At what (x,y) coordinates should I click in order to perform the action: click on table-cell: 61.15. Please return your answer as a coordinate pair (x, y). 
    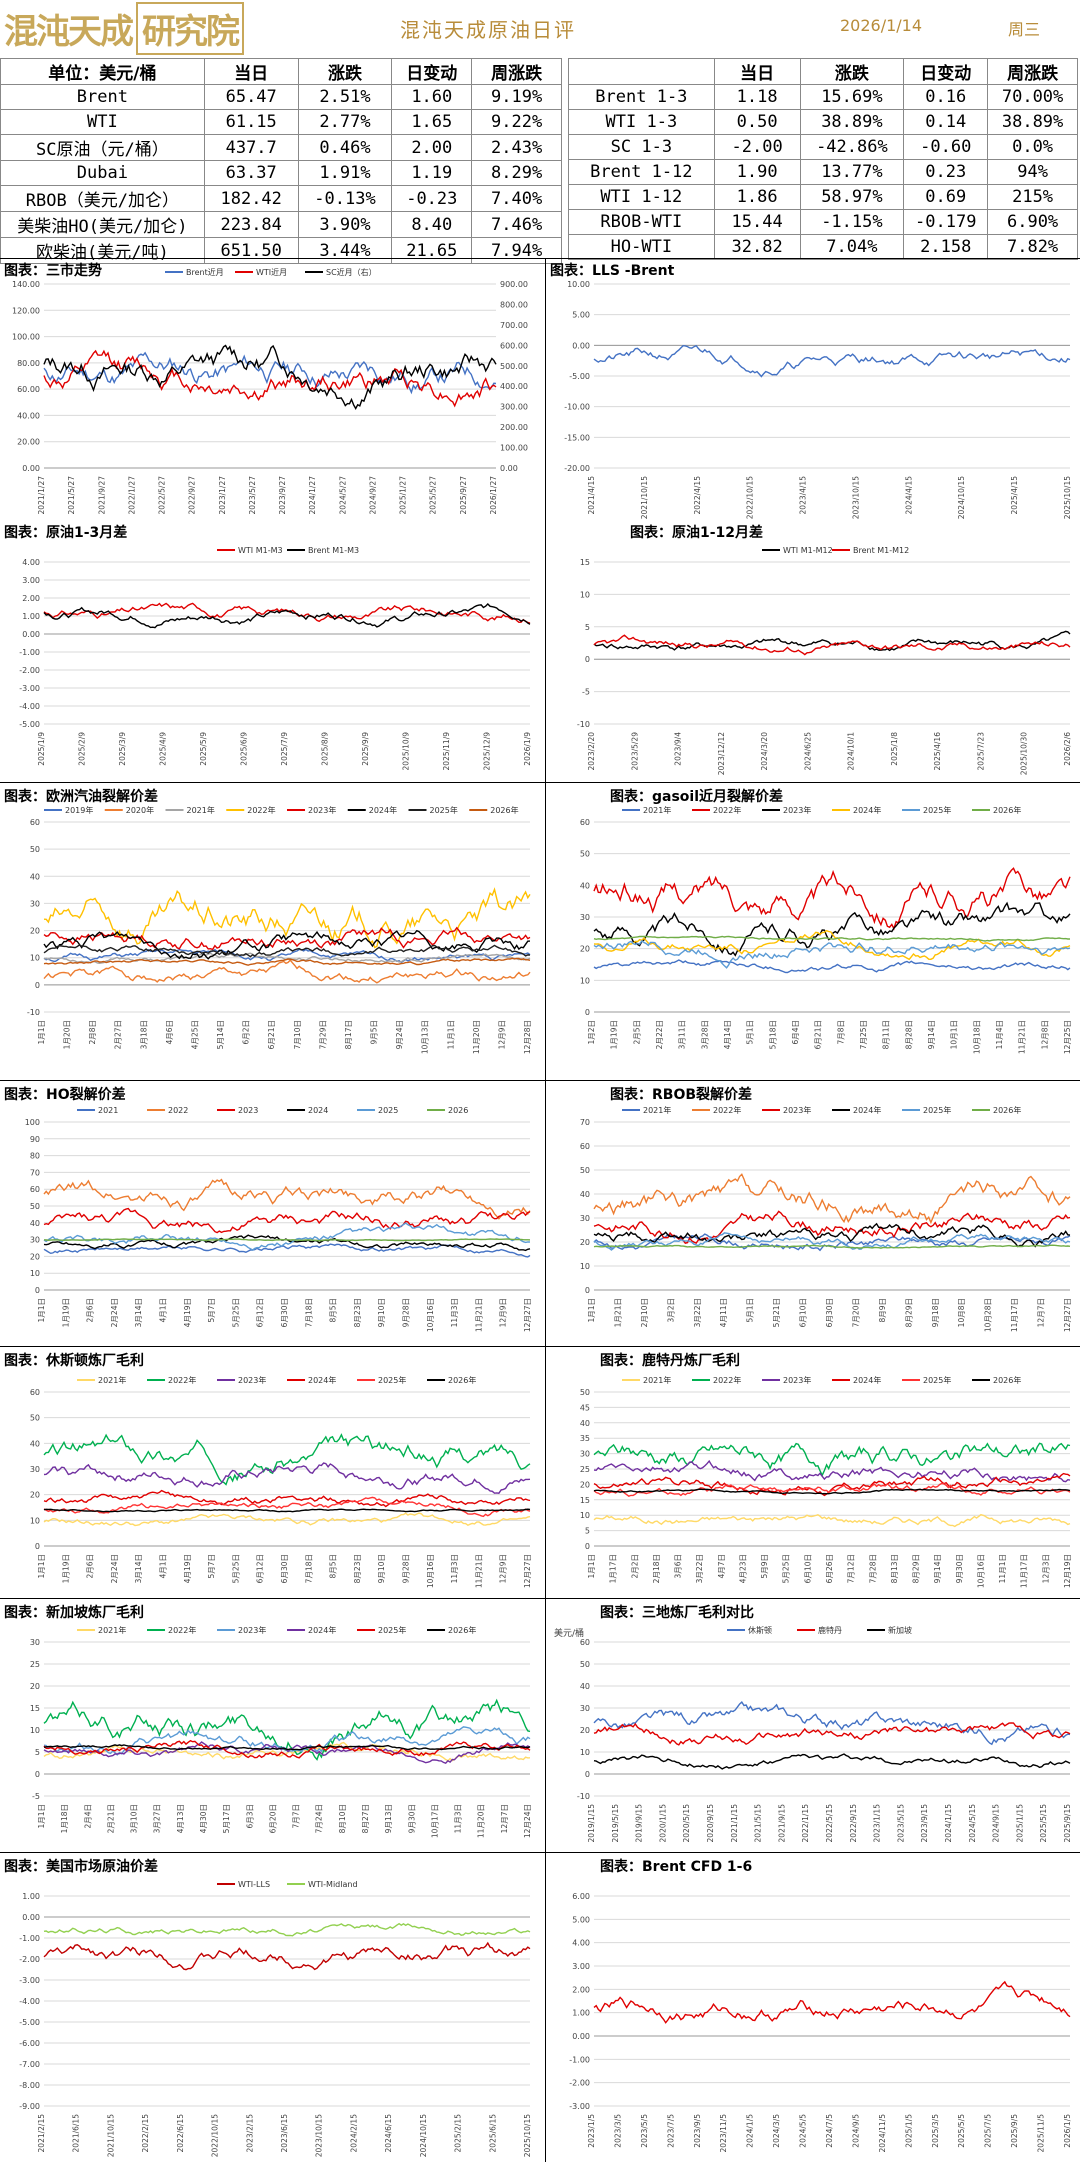
    Looking at the image, I should click on (251, 122).